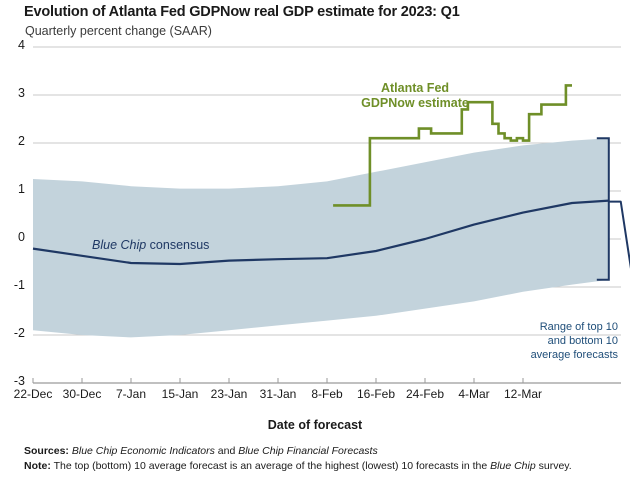  What do you see at coordinates (229, 394) in the screenshot?
I see `x-tick-label: 23-Jan` at bounding box center [229, 394].